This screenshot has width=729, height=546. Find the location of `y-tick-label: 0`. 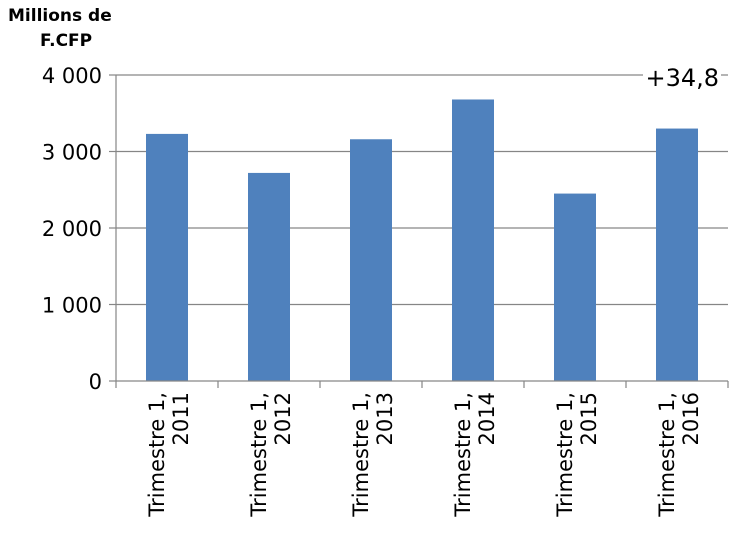

y-tick-label: 0 is located at coordinates (95, 382).